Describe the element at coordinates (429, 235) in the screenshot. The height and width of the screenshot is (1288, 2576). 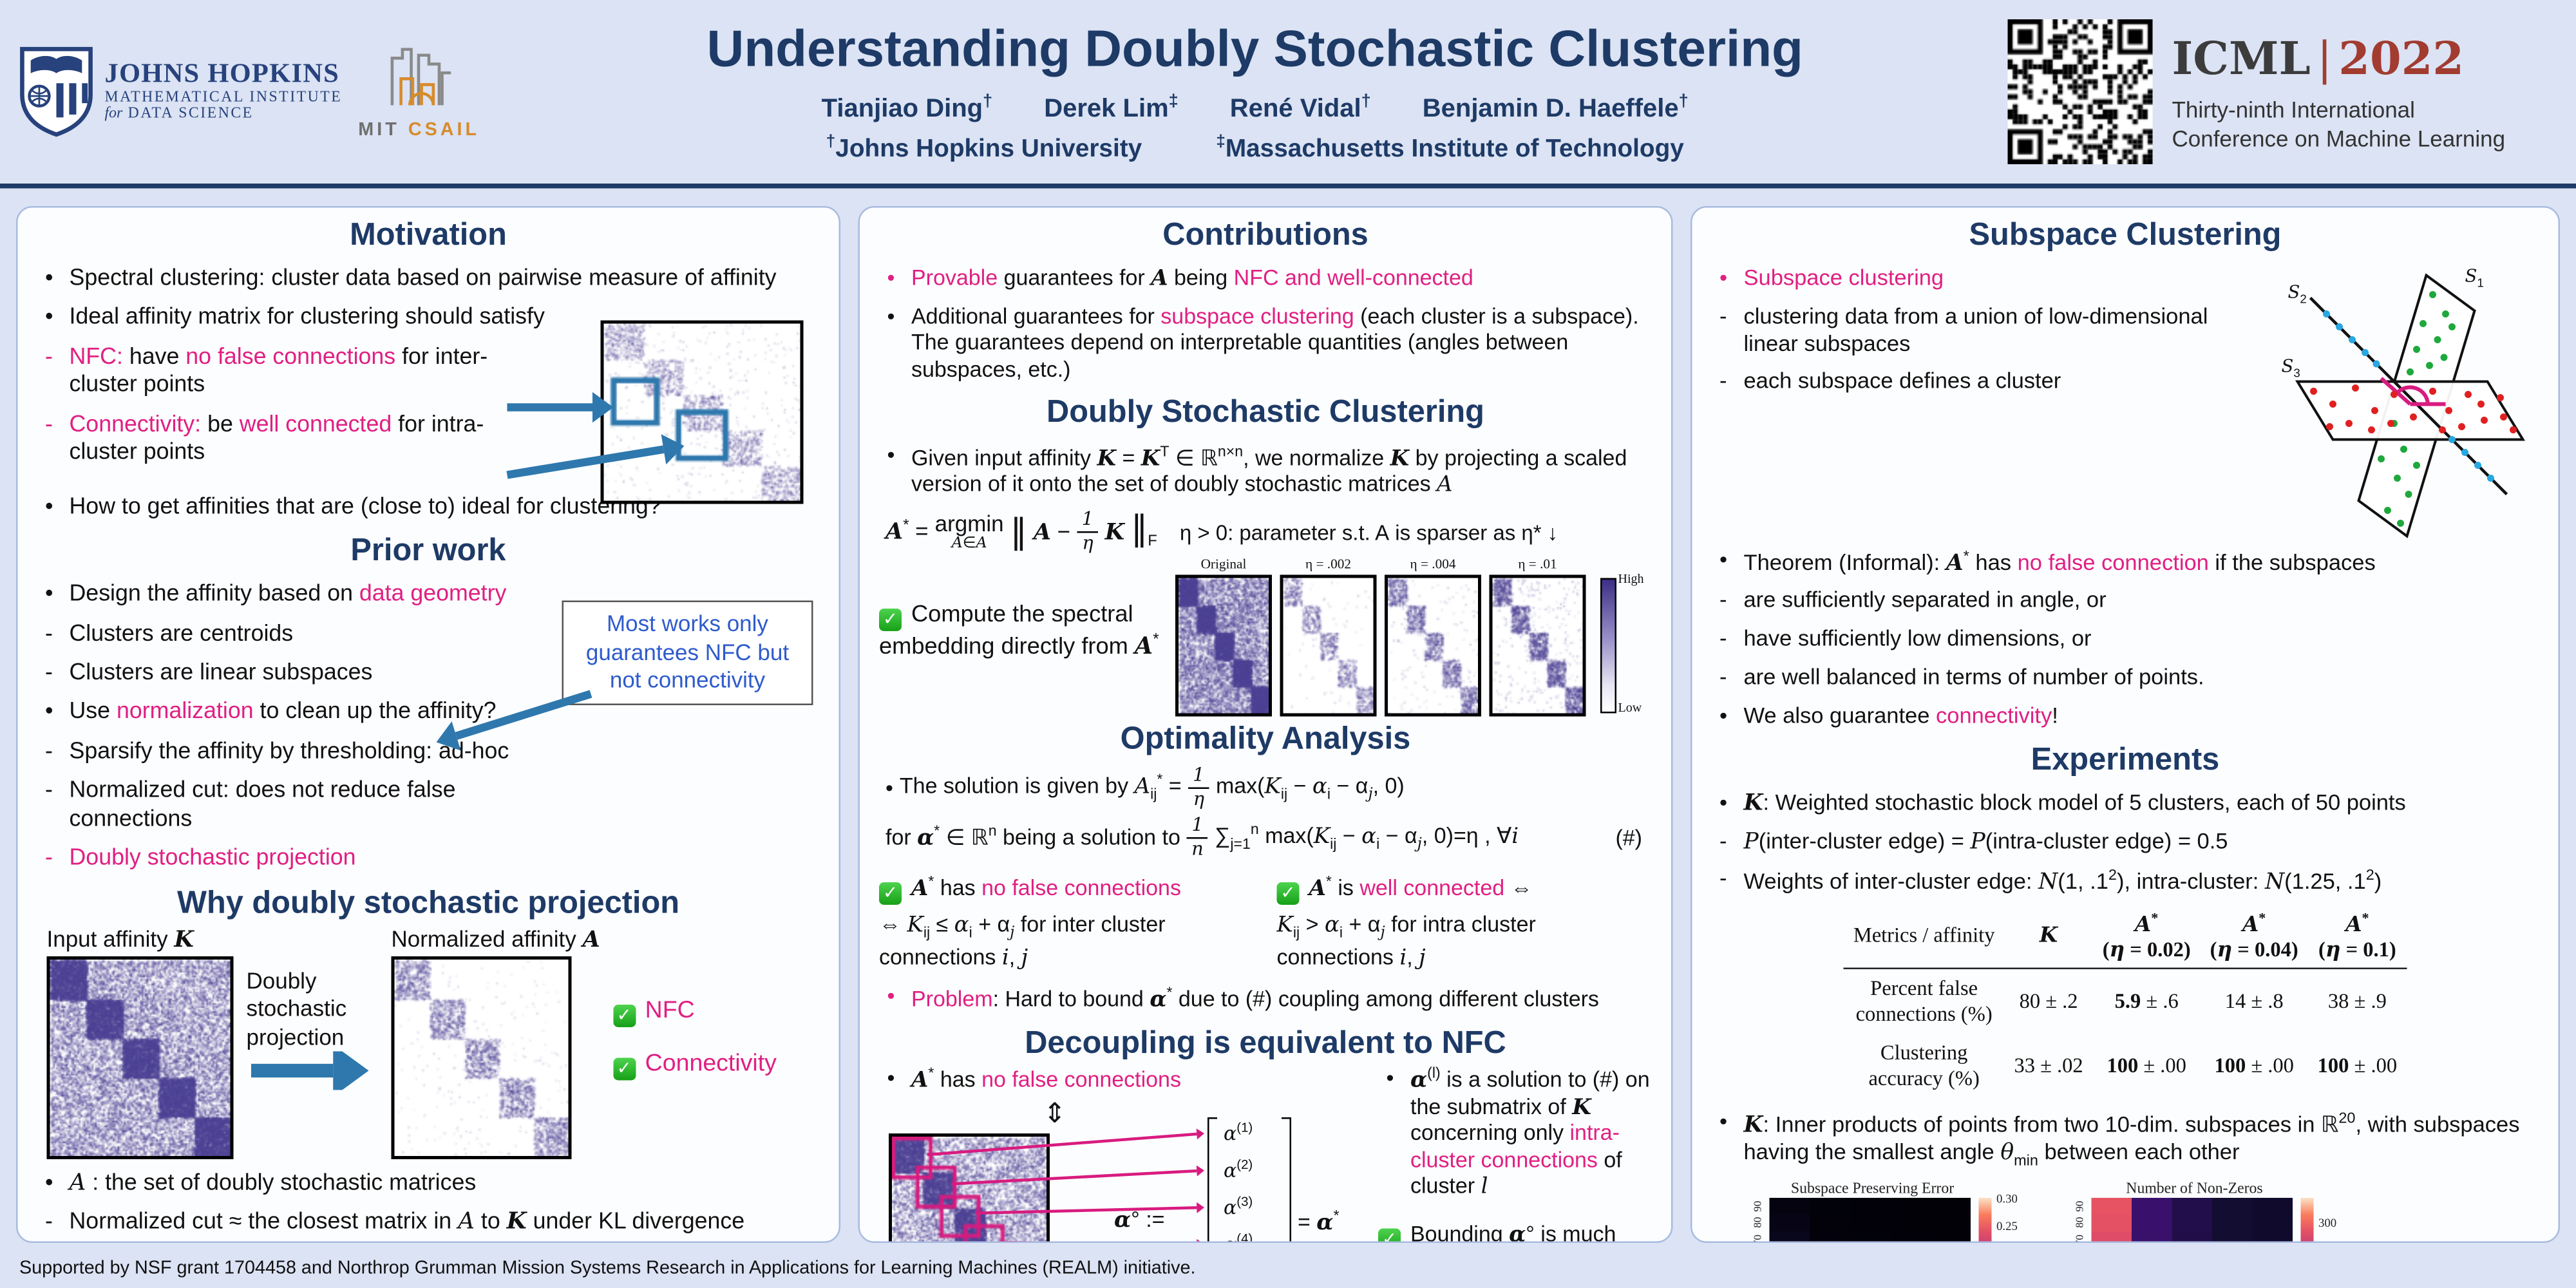
I see `section-title-motivation: Motivation` at that location.